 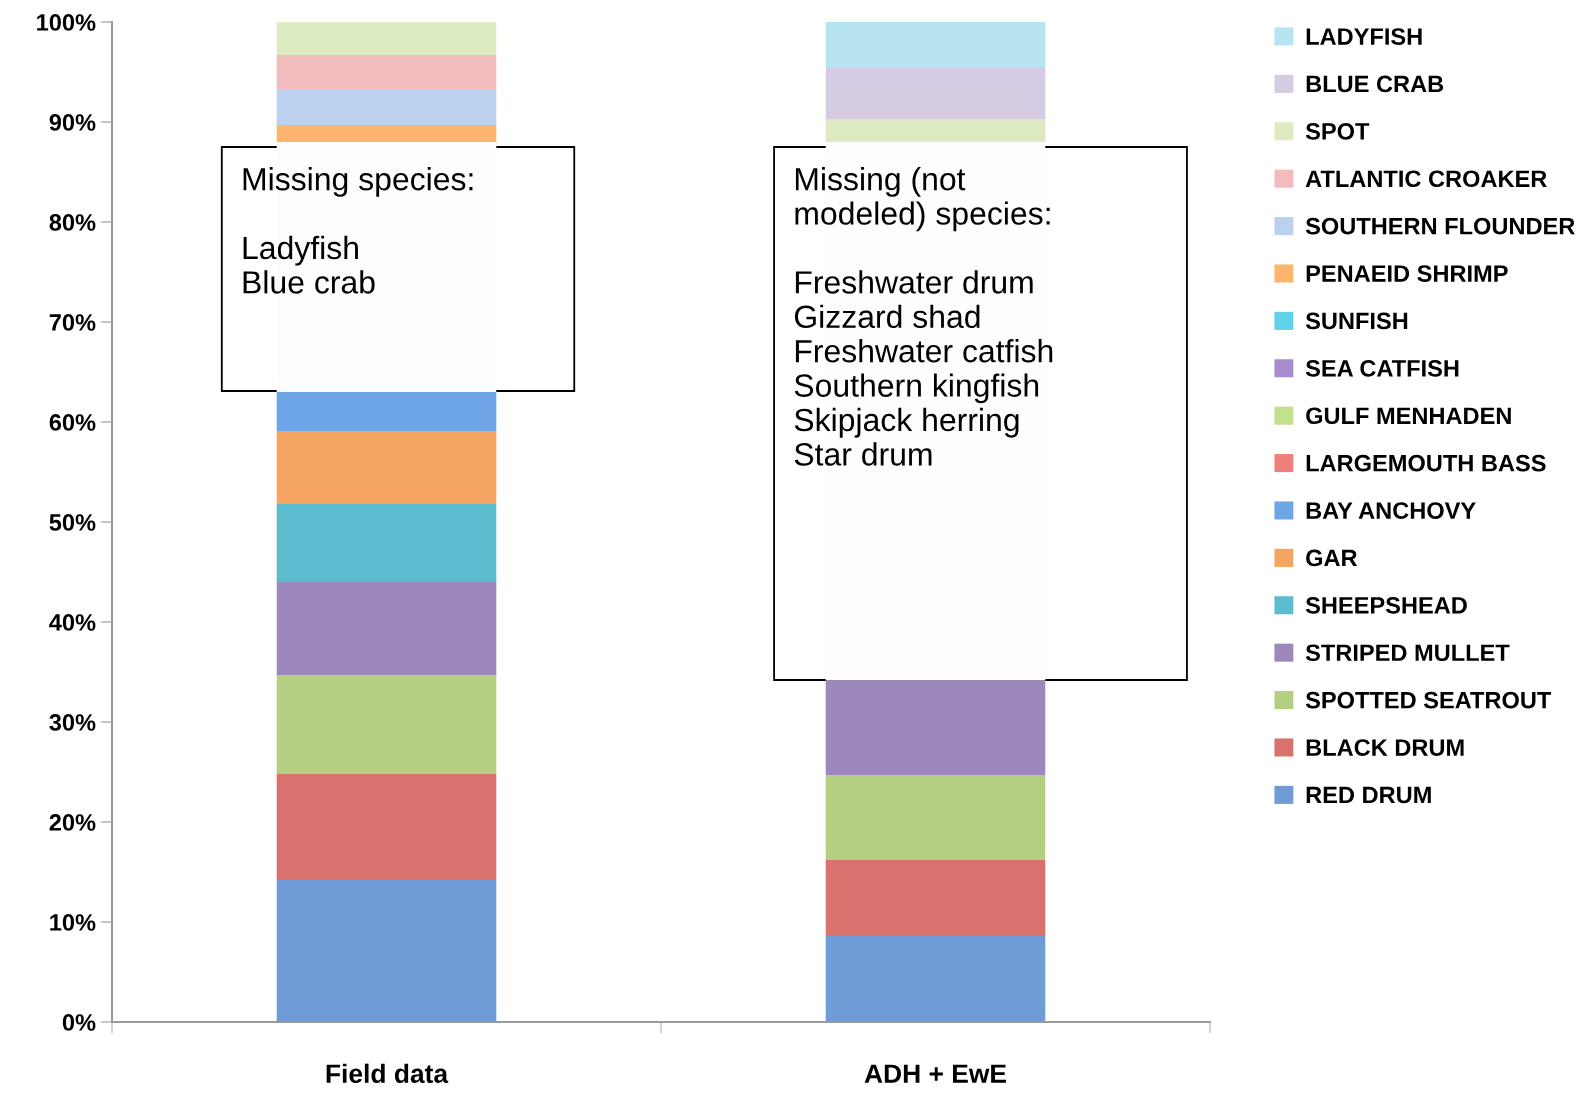 I want to click on legend-label: BLACK DRUM, so click(x=1385, y=747).